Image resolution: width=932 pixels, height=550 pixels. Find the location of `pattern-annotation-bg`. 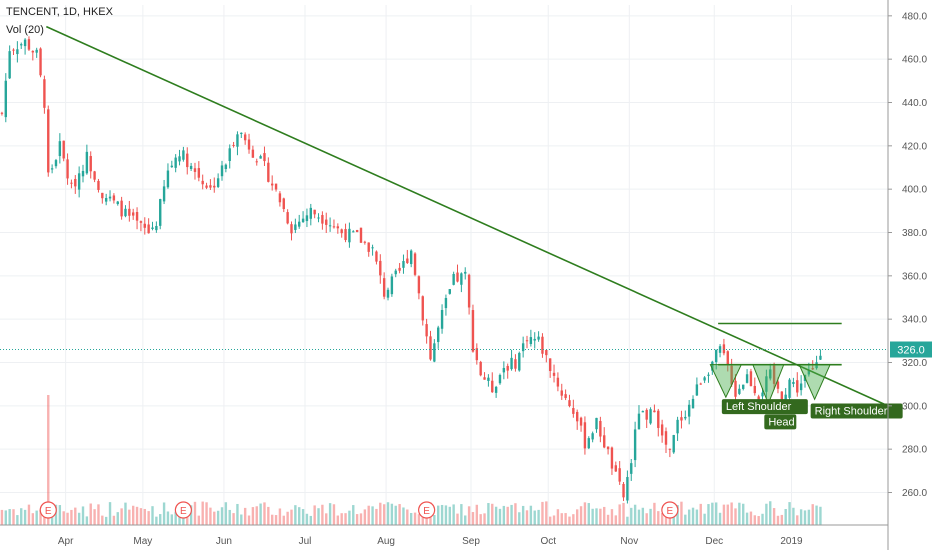

pattern-annotation-bg is located at coordinates (764, 407).